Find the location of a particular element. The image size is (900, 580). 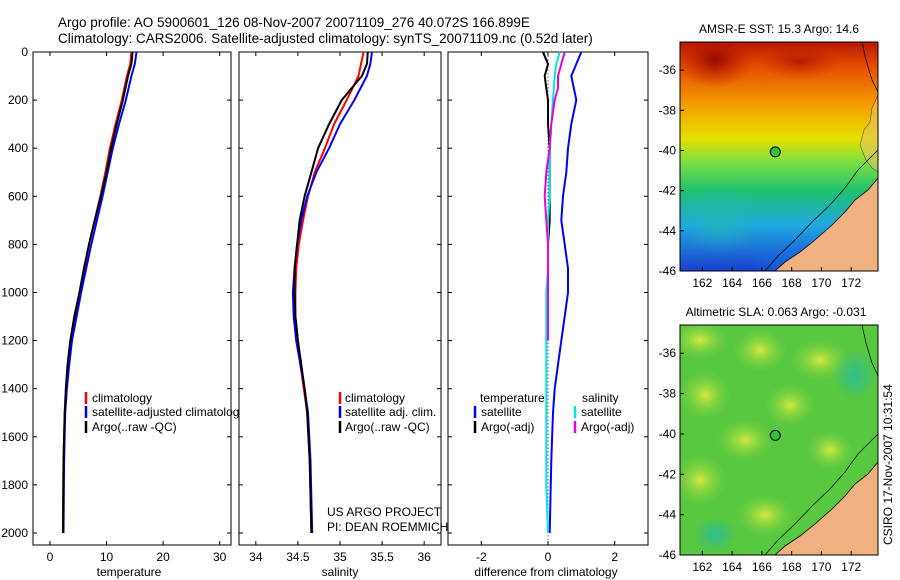

side-timestamp: CSIRO 17-Nov-2007 10:31:54 is located at coordinates (888, 464).